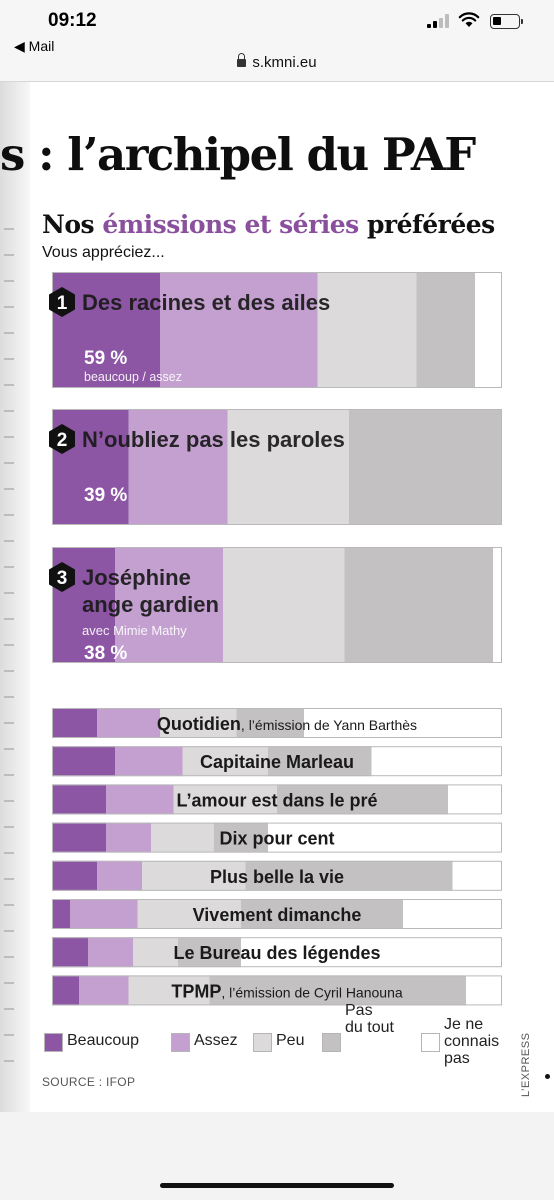 This screenshot has height=1200, width=554. What do you see at coordinates (62, 577) in the screenshot?
I see `top3-bar-3-rank-badge` at bounding box center [62, 577].